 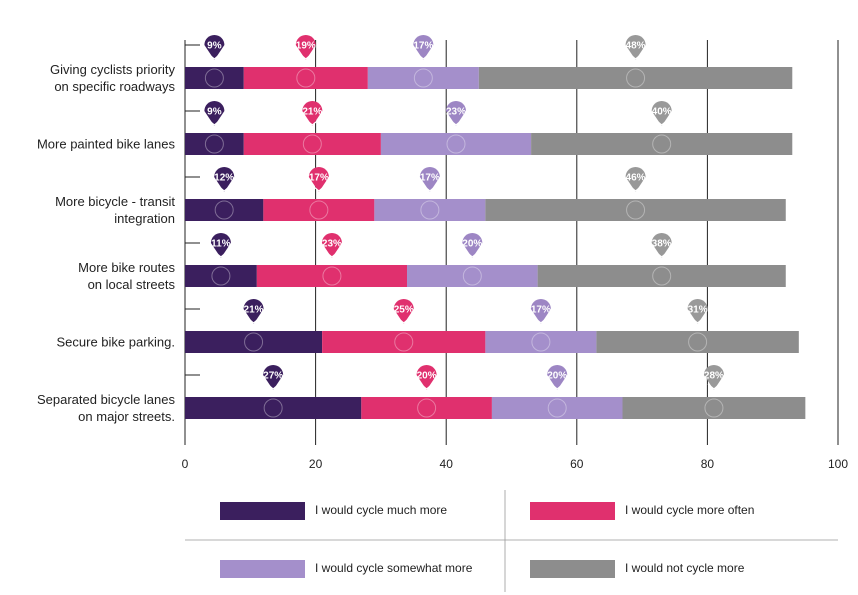 I want to click on x-tick-label: 40, so click(x=447, y=464).